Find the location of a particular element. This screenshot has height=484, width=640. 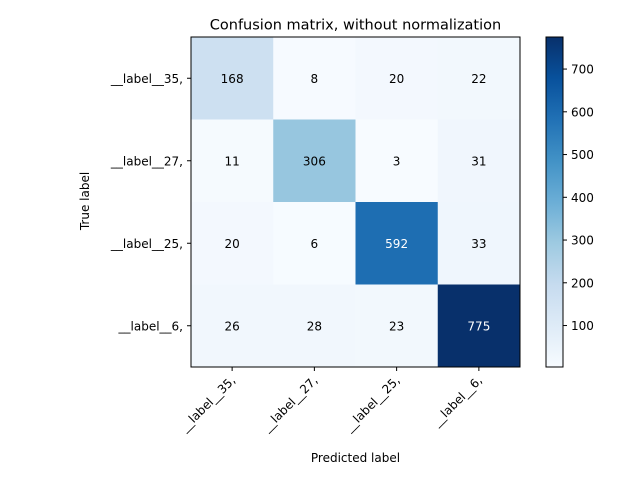

colorbar-ticks: 100 200 300 400 500 600 700 is located at coordinates (578, 198).